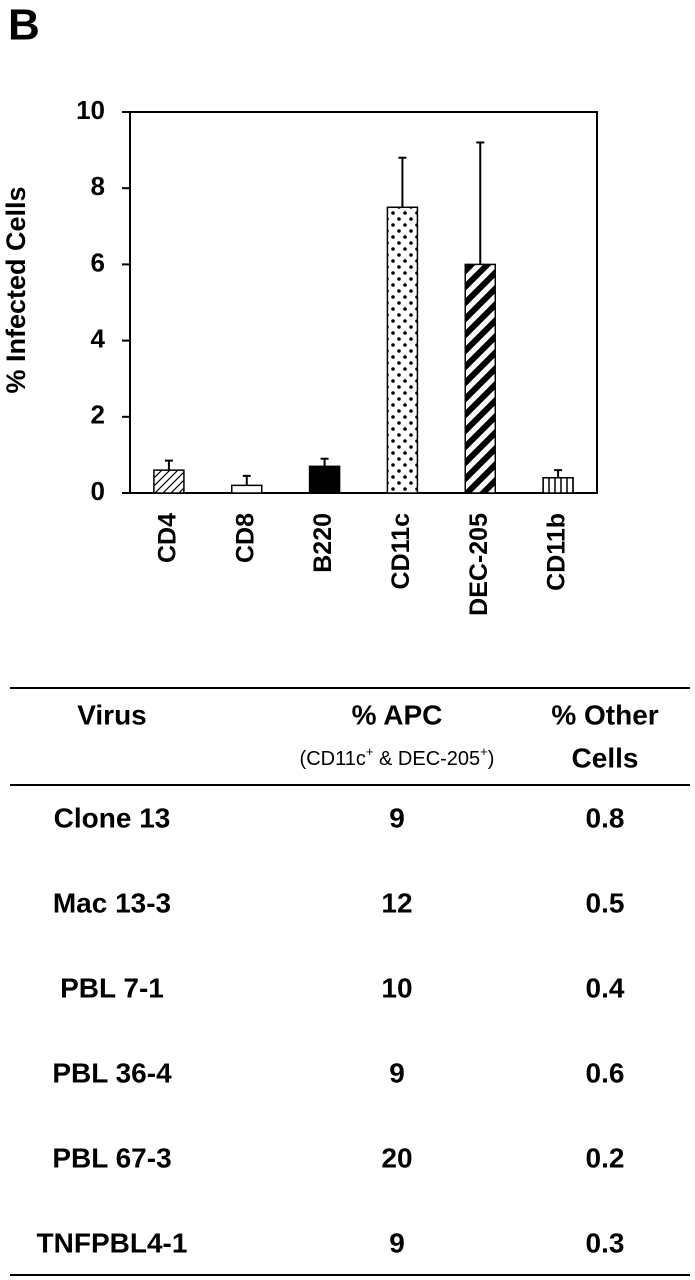  I want to click on table-cell: TNFPBL4-1, so click(112, 1242).